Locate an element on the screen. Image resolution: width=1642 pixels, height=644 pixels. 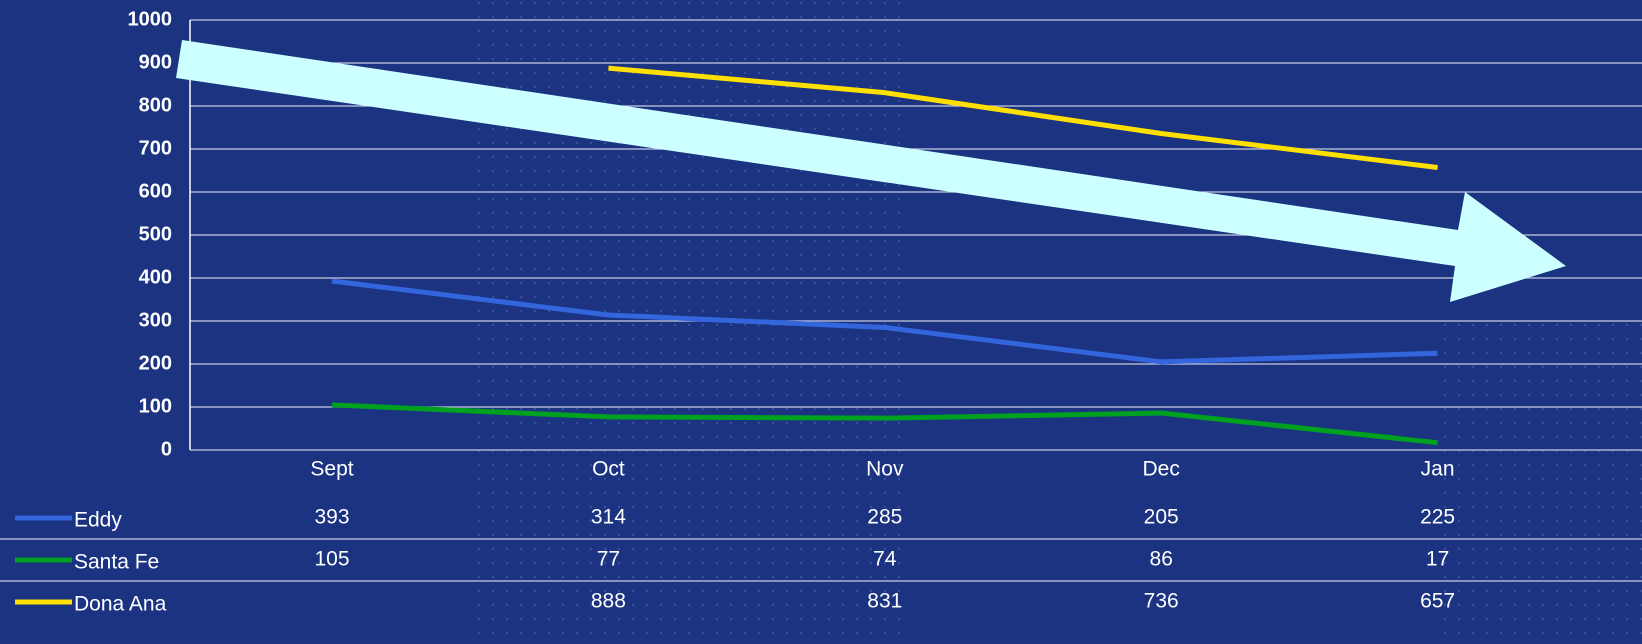
table-value: 888 is located at coordinates (608, 601).